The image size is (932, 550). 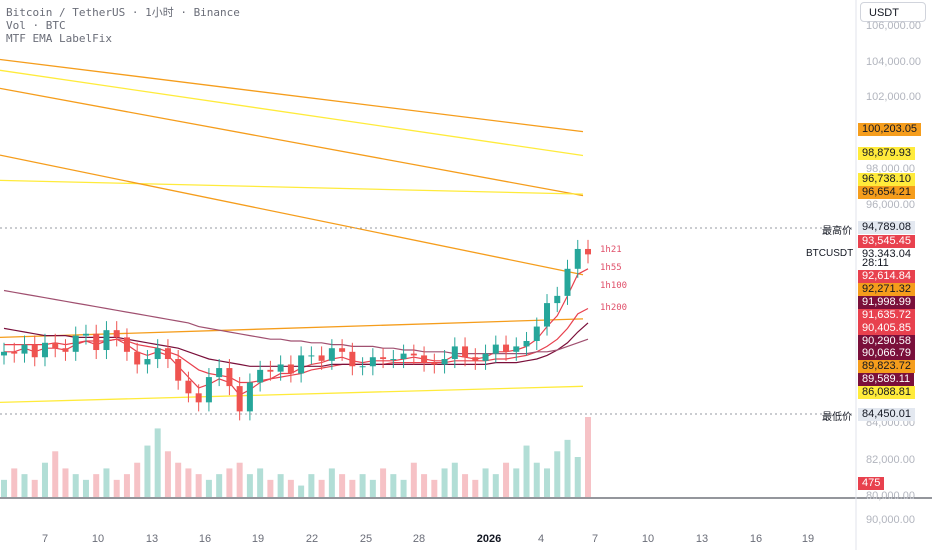 I want to click on price-badge: 91,998.99, so click(x=886, y=302).